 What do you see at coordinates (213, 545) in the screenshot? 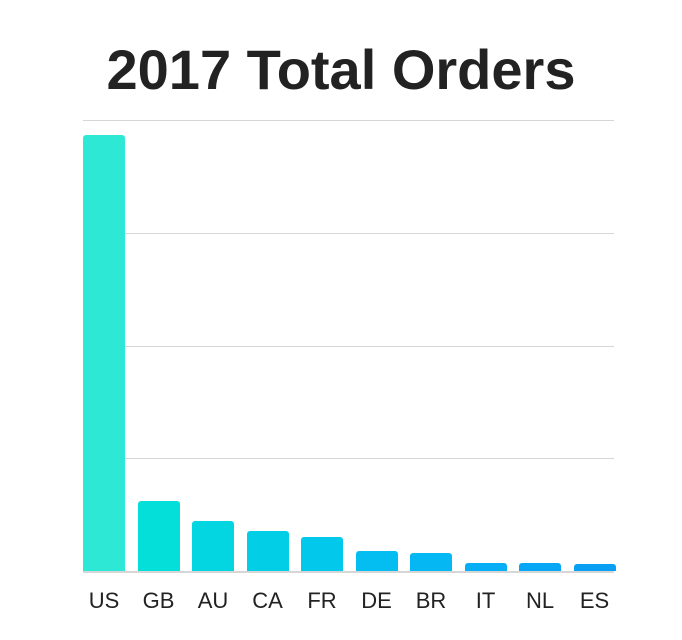
I see `bar-au` at bounding box center [213, 545].